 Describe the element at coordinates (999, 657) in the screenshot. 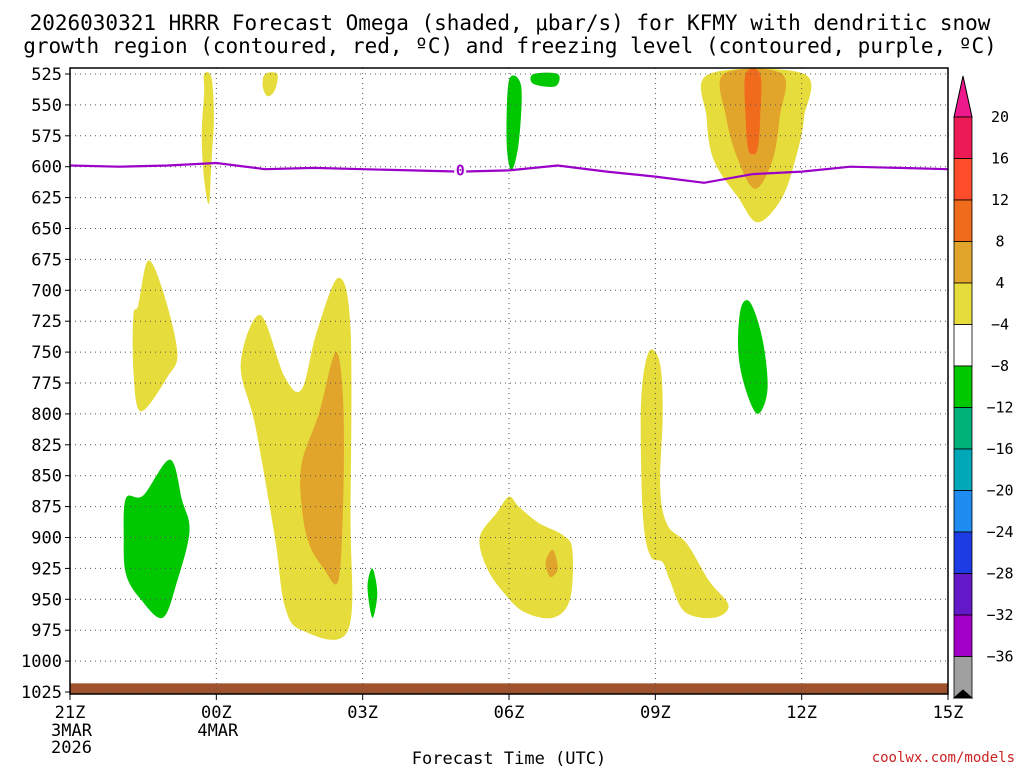

I see `colorbar-label-13: −36` at that location.